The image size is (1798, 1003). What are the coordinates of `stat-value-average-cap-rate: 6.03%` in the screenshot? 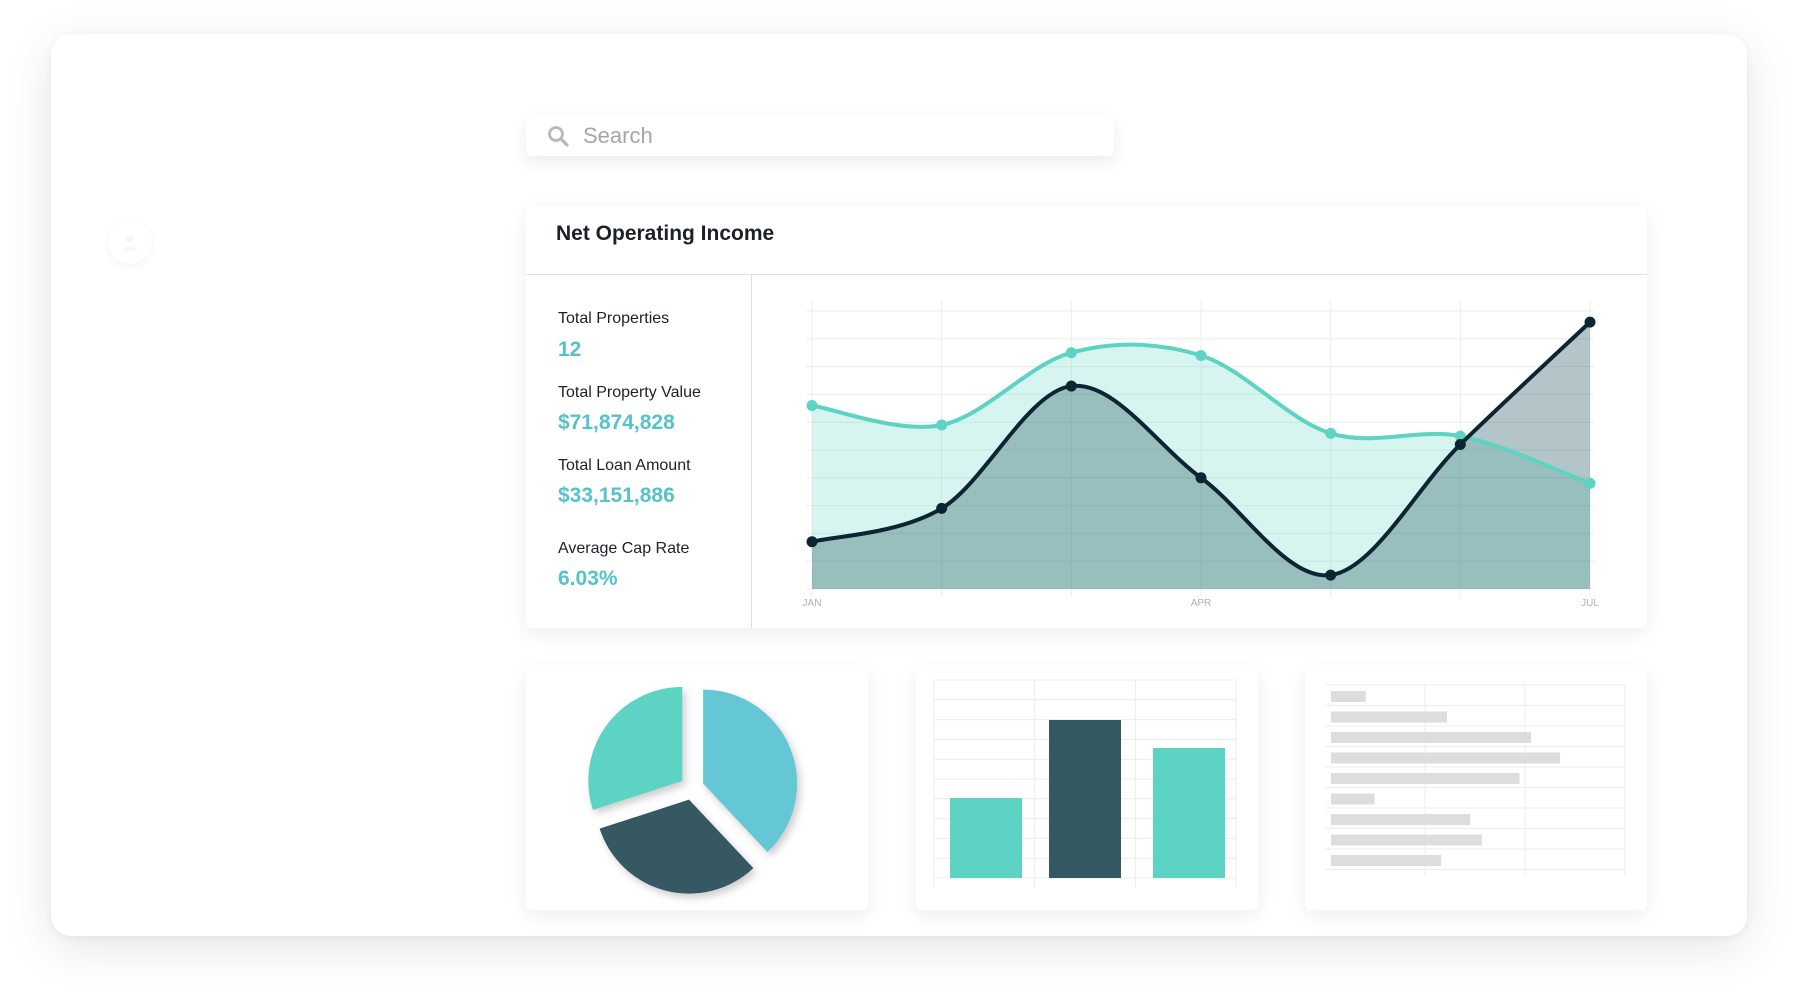 It's located at (588, 578).